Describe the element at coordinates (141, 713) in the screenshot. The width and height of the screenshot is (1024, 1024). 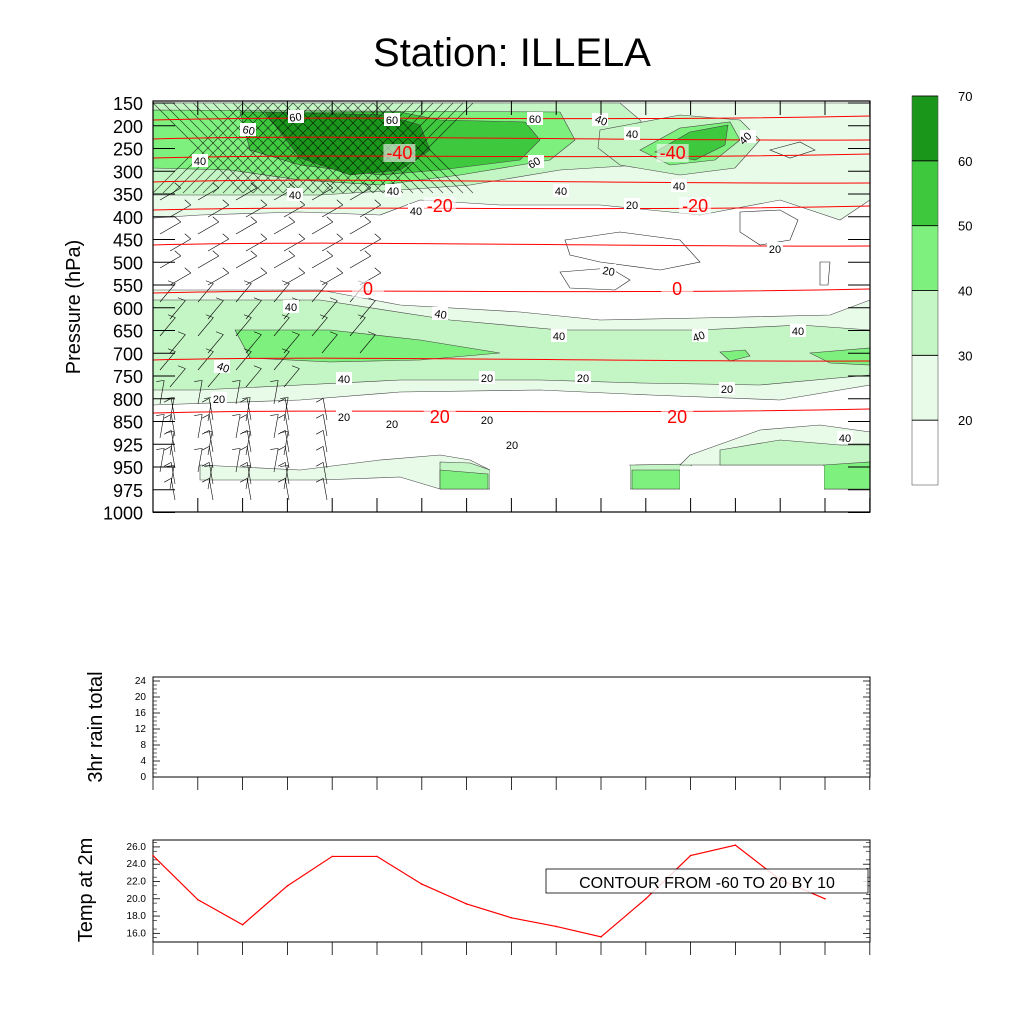
I see `rain-tick-label: 16` at that location.